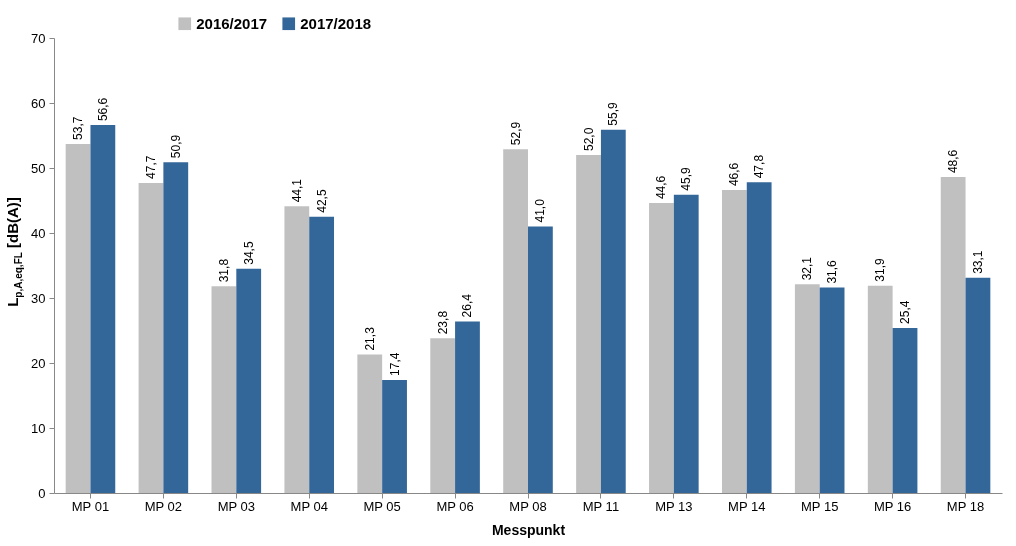 Image resolution: width=1016 pixels, height=546 pixels. I want to click on data-label: 34,5, so click(248, 253).